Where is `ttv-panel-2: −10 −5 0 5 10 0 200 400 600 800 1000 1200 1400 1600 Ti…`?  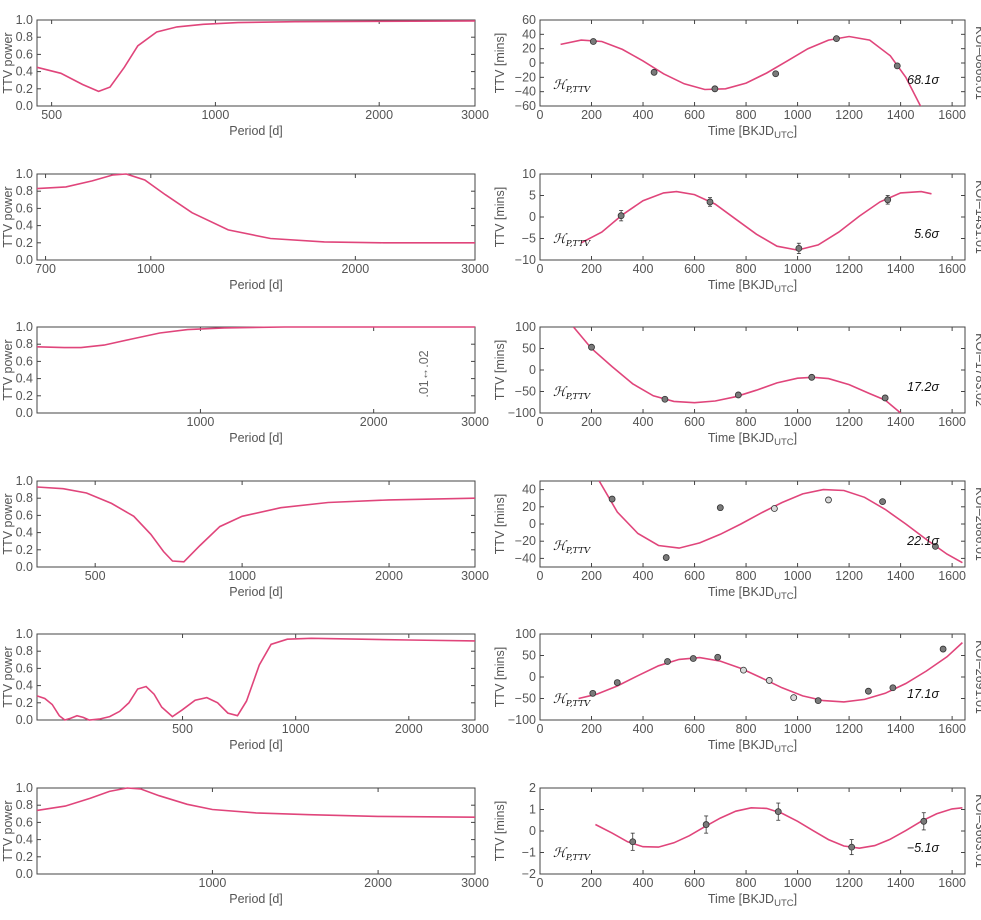 ttv-panel-2: −10 −5 0 5 10 0 200 400 600 800 1000 1200 1400 1600 Ti… is located at coordinates (737, 231).